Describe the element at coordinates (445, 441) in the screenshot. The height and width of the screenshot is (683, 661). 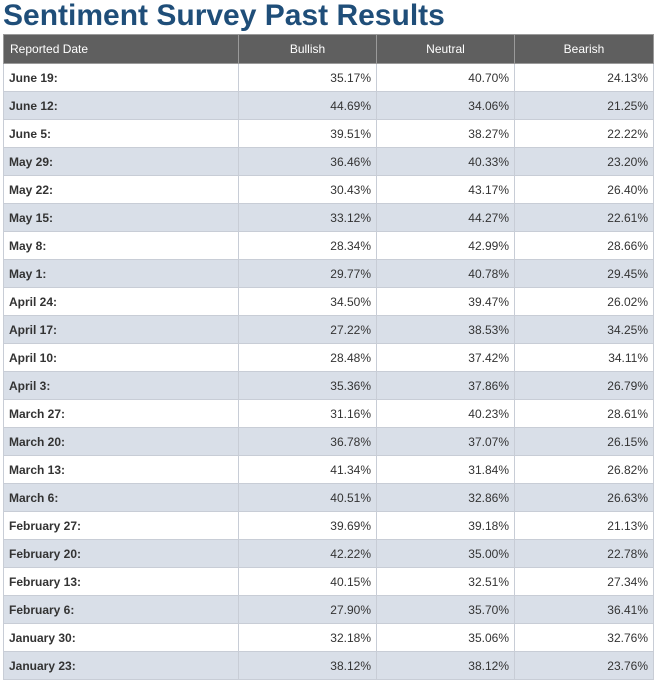
I see `neutral-cell: 37.07%` at that location.